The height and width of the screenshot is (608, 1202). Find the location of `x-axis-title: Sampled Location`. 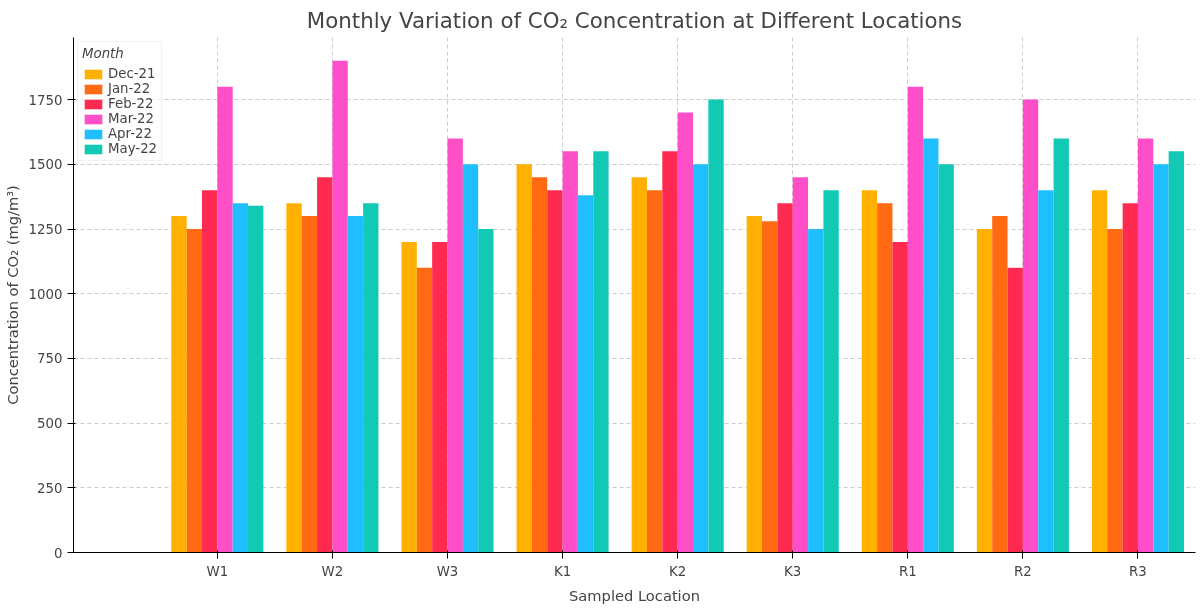

x-axis-title: Sampled Location is located at coordinates (634, 595).